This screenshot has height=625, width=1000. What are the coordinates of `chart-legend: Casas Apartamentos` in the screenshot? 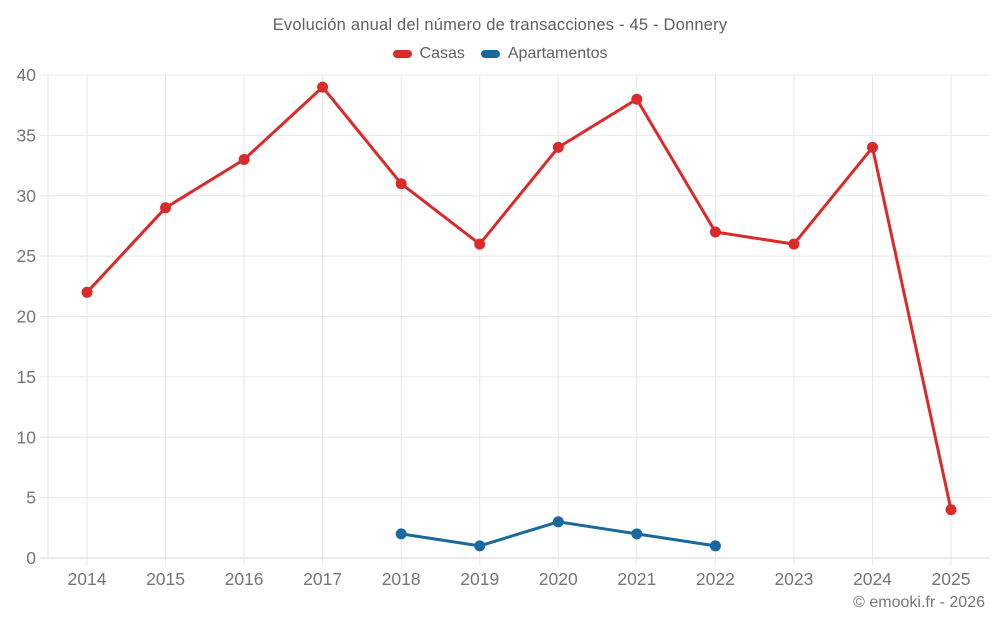 It's located at (500, 54).